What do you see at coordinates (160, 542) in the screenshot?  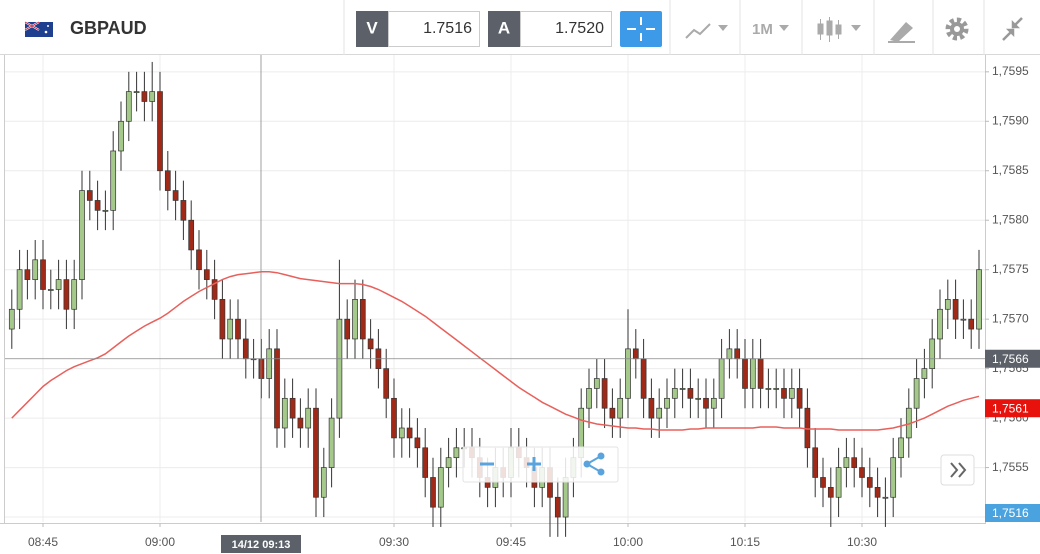 I see `x-tick-label: 09:00` at bounding box center [160, 542].